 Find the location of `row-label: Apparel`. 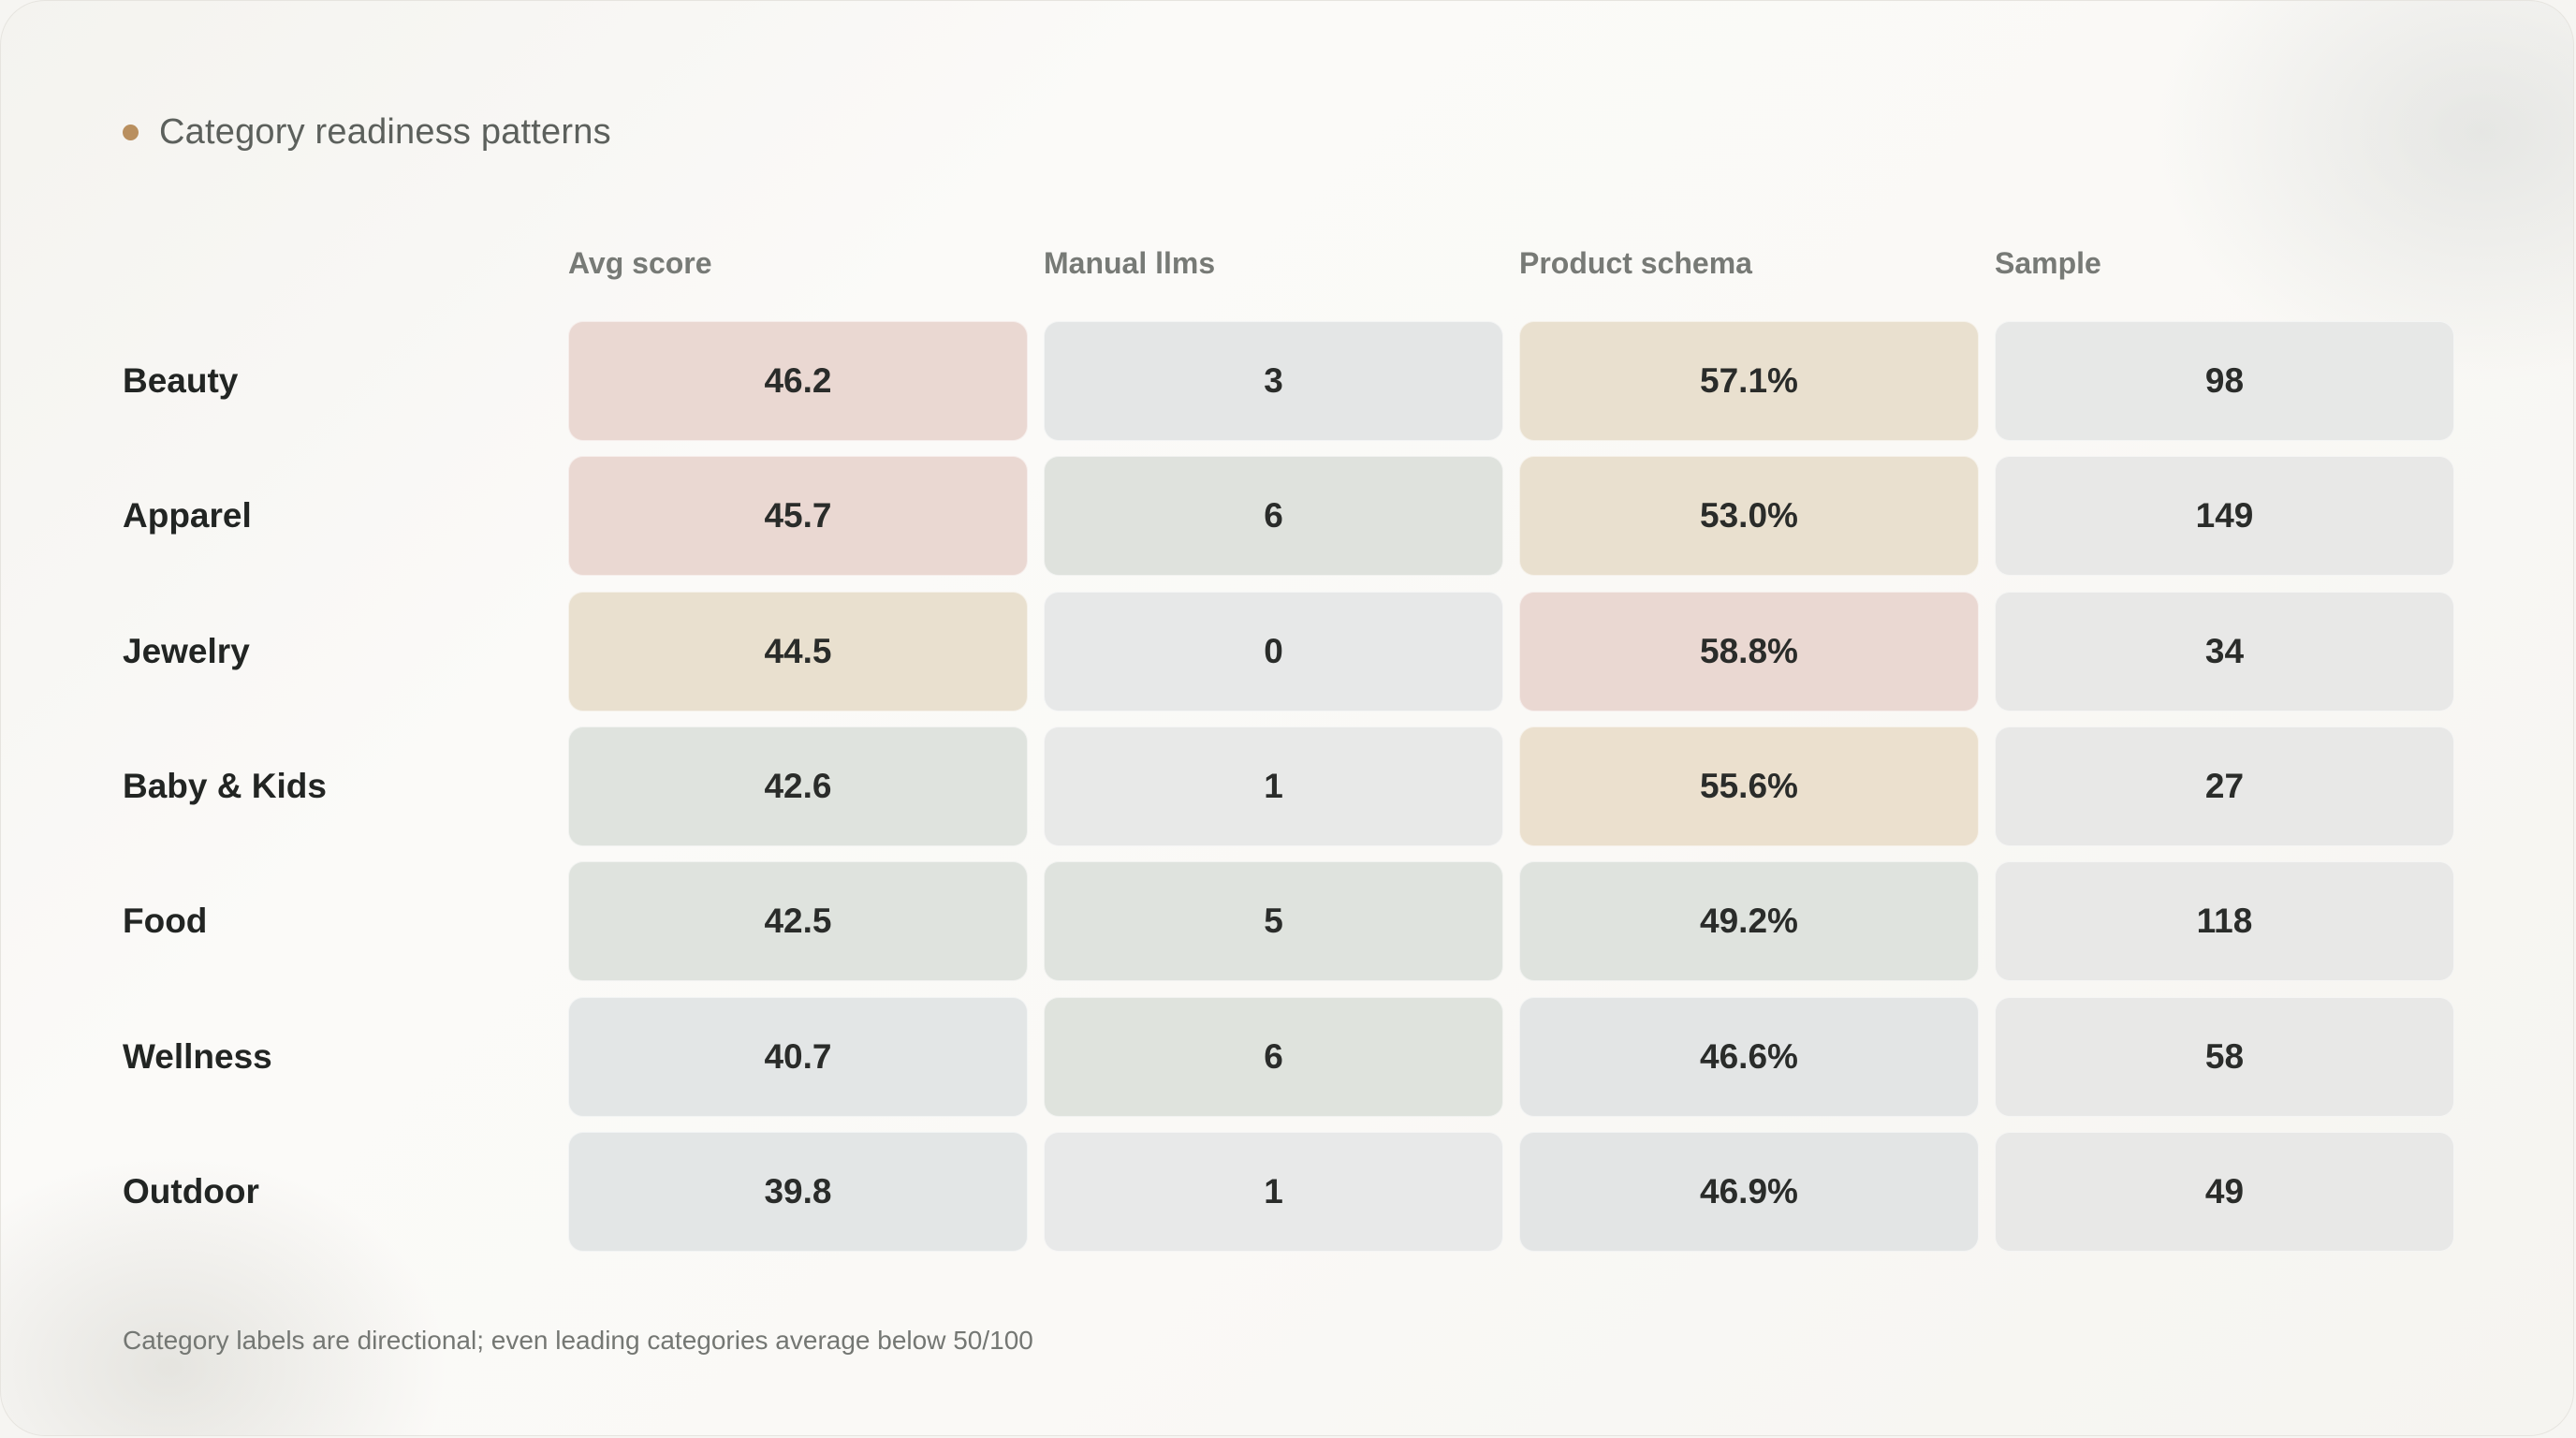

row-label: Apparel is located at coordinates (187, 515).